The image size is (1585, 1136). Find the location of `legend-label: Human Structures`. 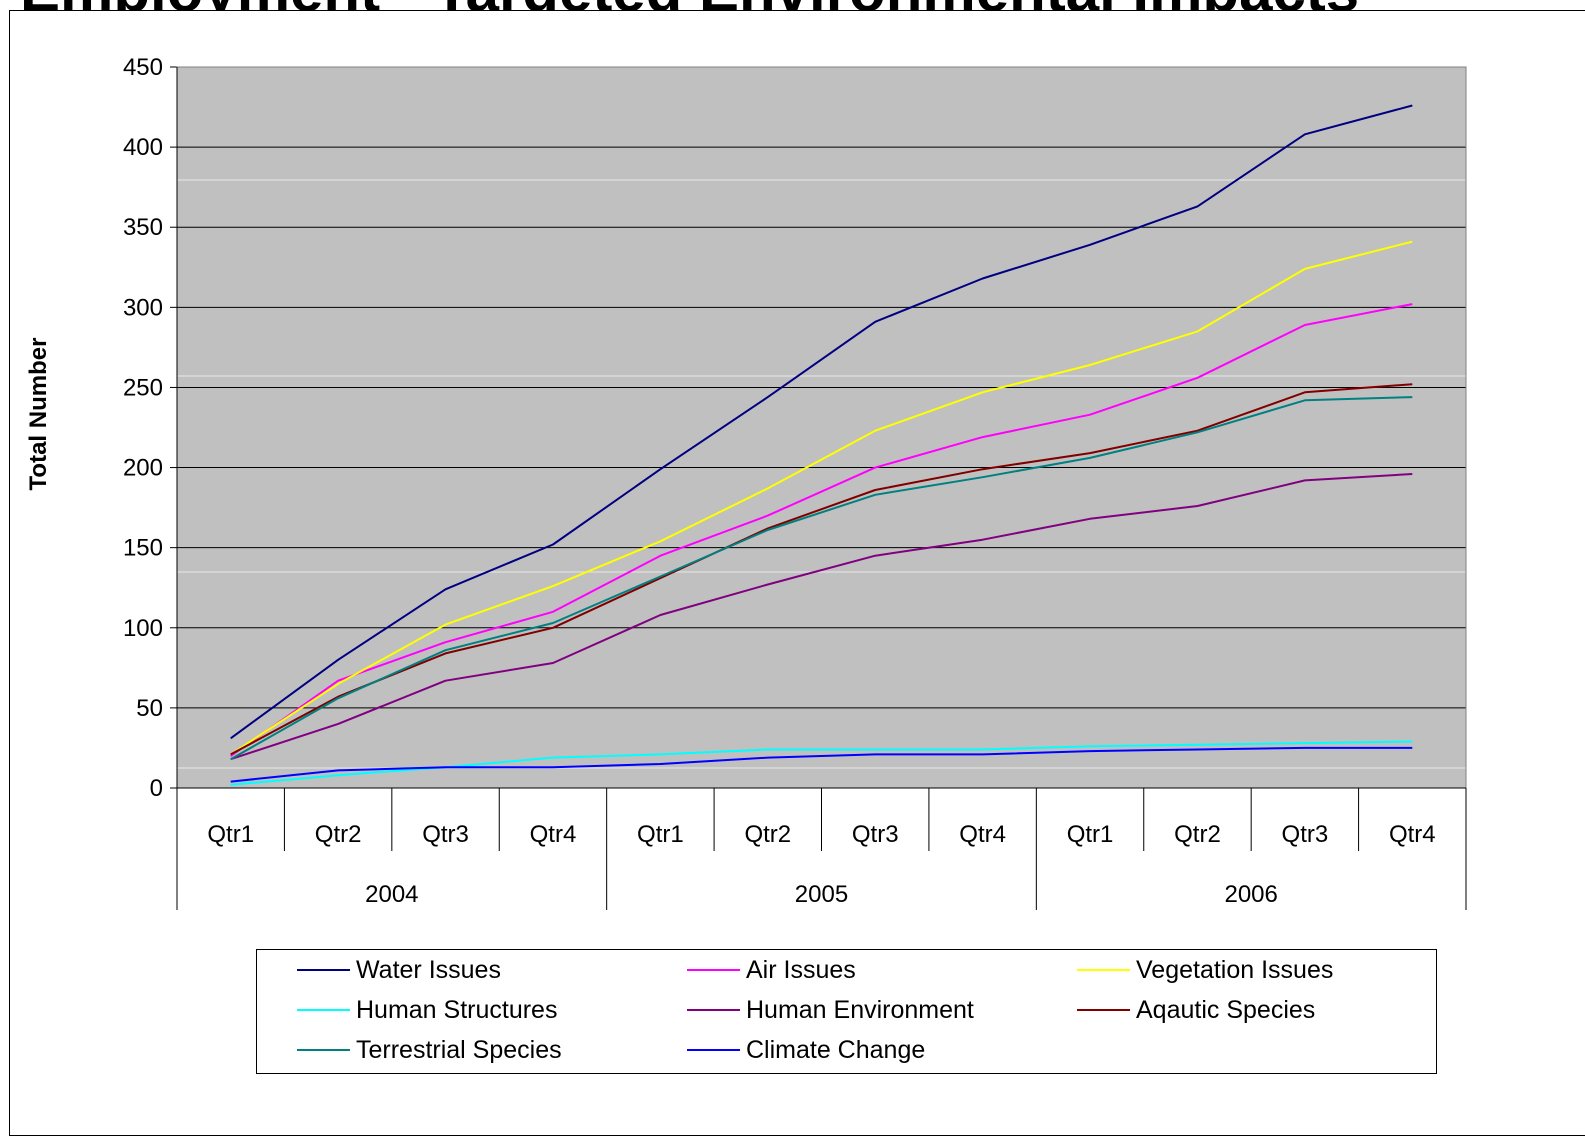

legend-label: Human Structures is located at coordinates (457, 1009).